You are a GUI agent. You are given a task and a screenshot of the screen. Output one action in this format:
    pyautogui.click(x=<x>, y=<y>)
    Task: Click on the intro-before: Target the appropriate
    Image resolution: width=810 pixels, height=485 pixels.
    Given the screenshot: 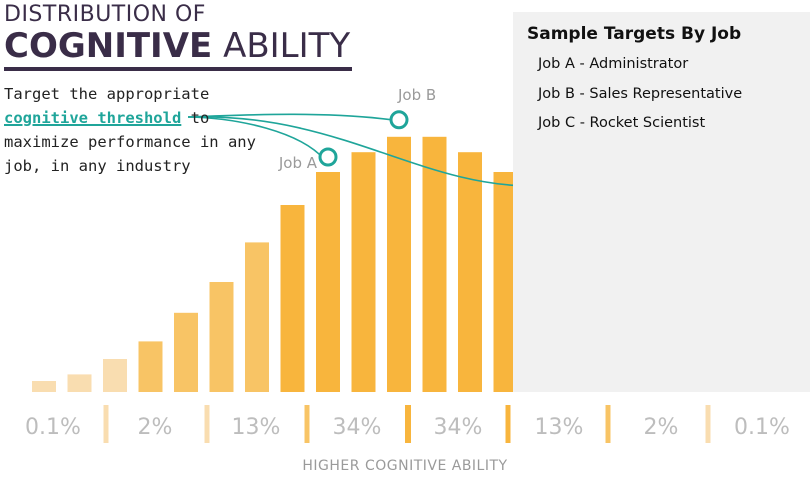 What is the action you would take?
    pyautogui.click(x=107, y=94)
    